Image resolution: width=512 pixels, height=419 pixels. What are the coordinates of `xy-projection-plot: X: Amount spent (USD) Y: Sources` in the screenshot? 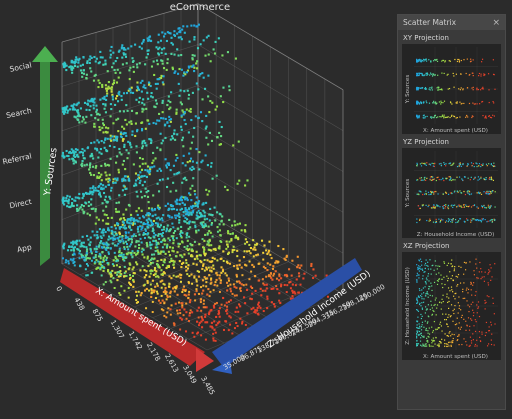 It's located at (451, 89).